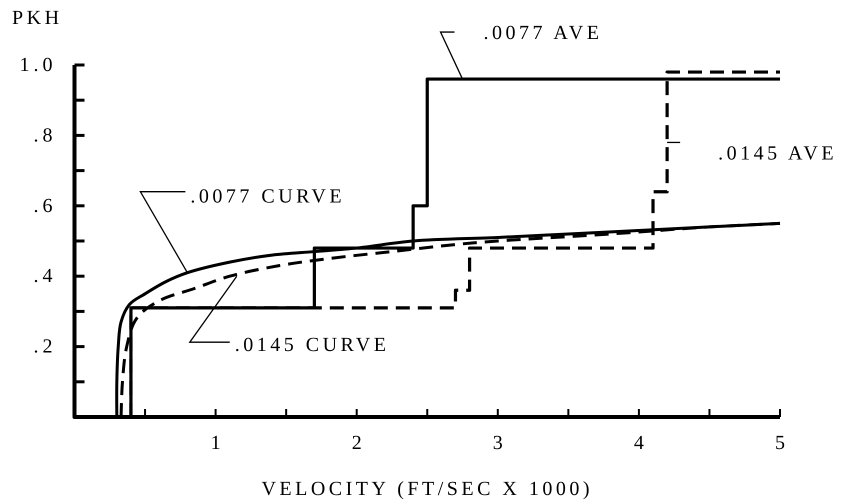  What do you see at coordinates (312, 345) in the screenshot?
I see `annotation: .0145 CURVE` at bounding box center [312, 345].